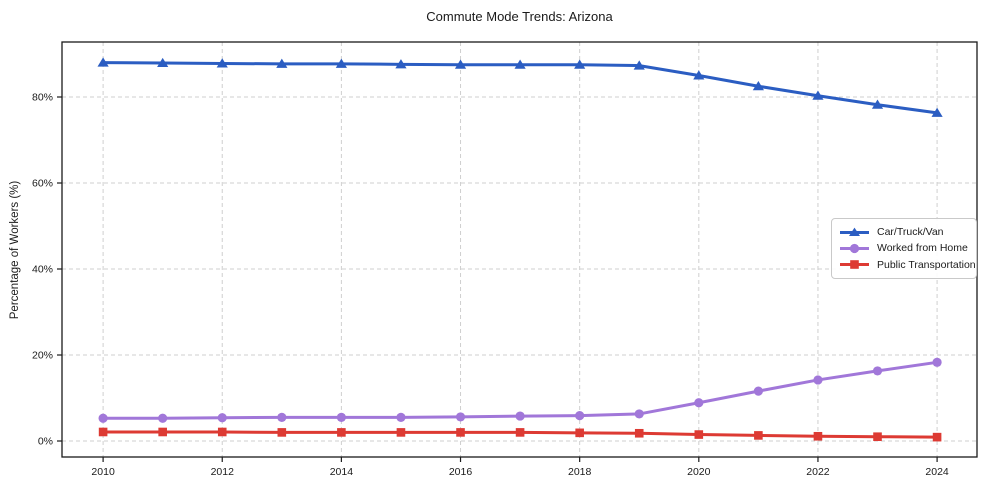 This screenshot has width=990, height=490. I want to click on triangle-marker-icon, so click(854, 231).